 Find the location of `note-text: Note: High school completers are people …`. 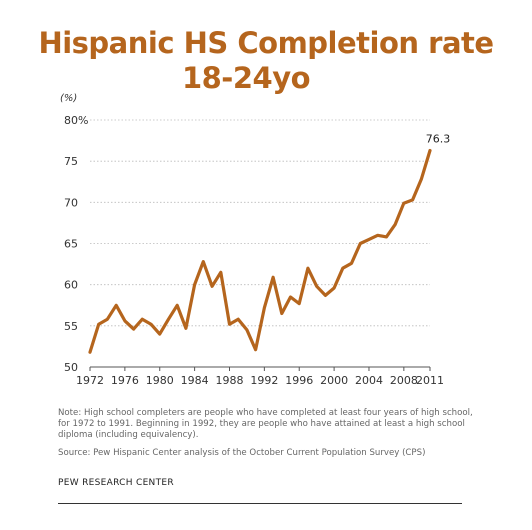

note-text: Note: High school completers are people … is located at coordinates (265, 424).